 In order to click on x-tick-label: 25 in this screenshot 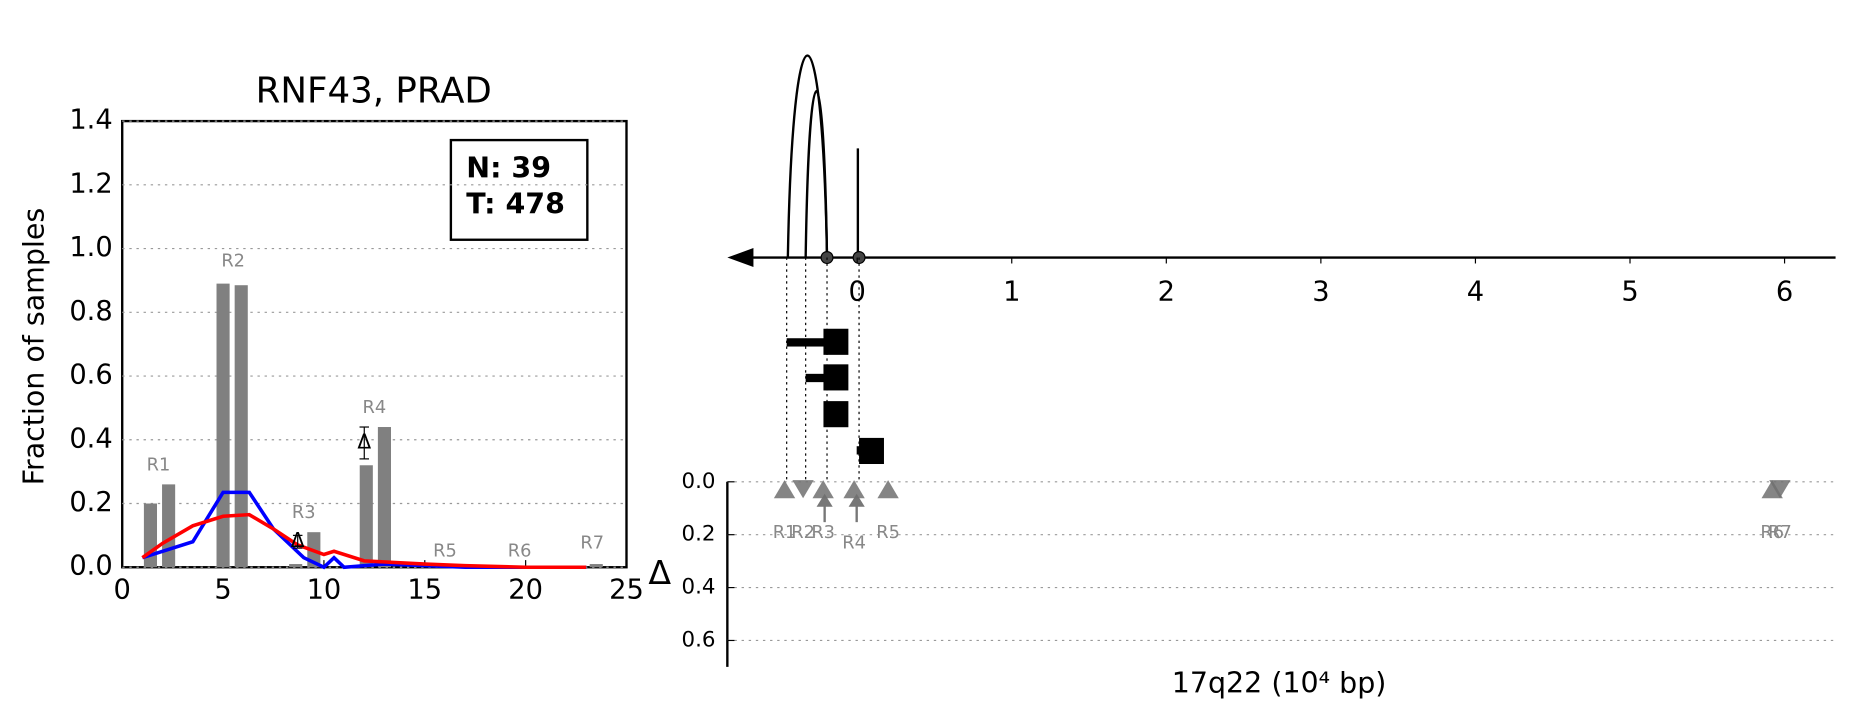, I will do `click(626, 589)`.